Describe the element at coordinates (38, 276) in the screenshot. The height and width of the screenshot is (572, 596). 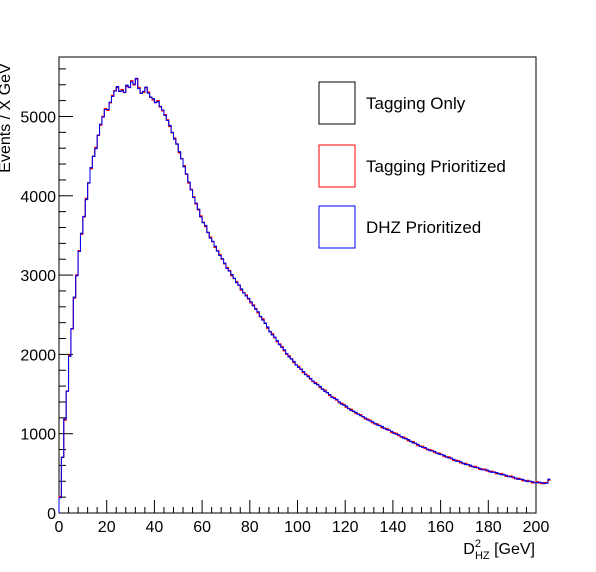
I see `y-tick-label: 3000` at that location.